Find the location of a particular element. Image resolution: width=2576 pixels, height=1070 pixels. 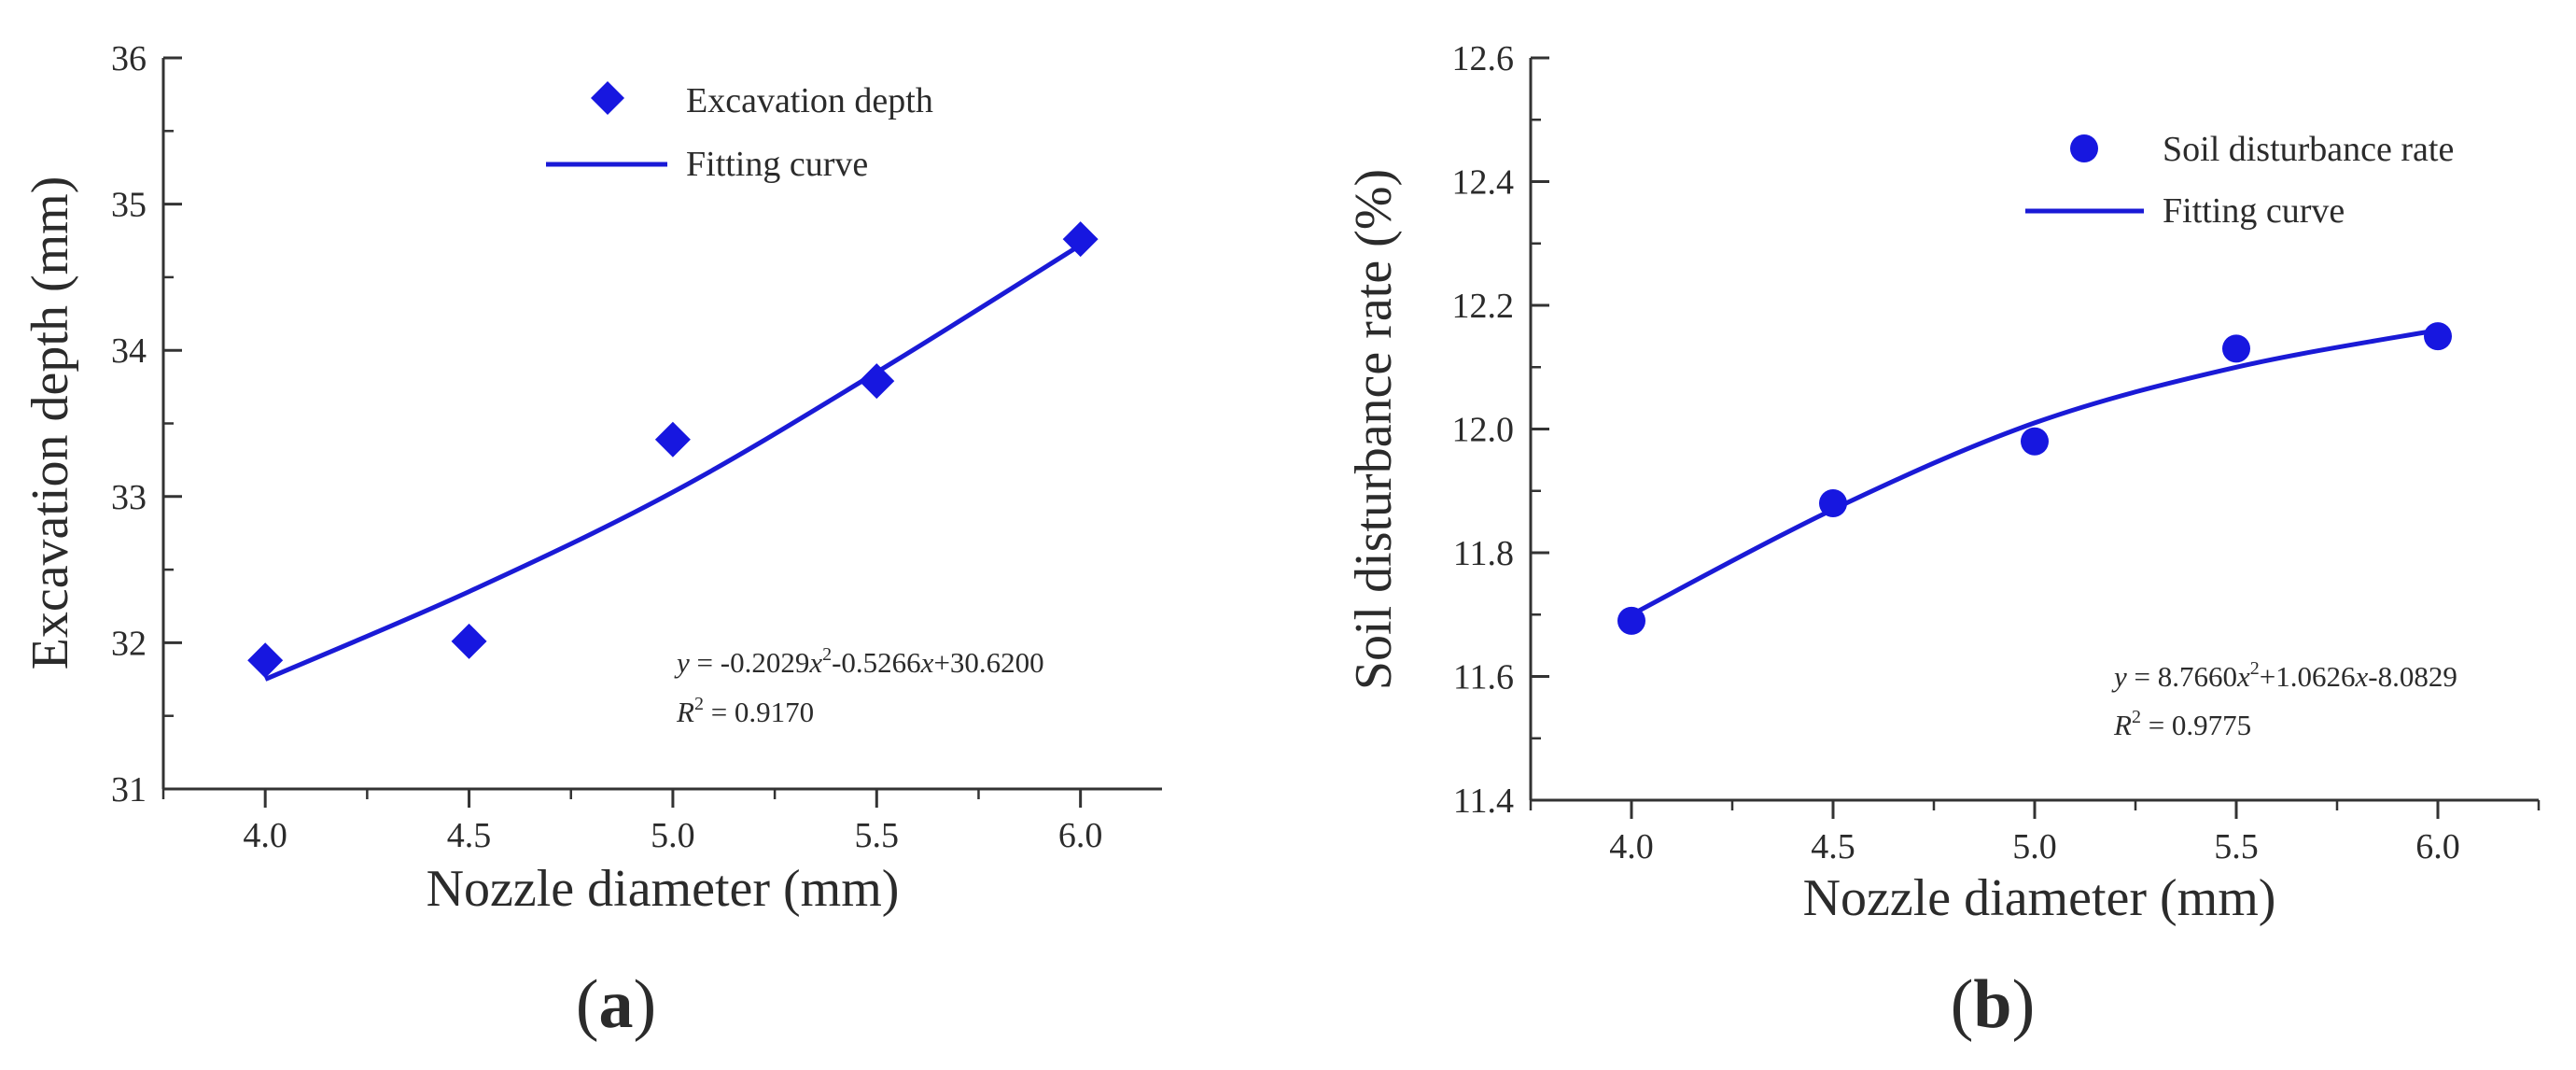

r-squared: R2 = 0.9170 is located at coordinates (745, 711).